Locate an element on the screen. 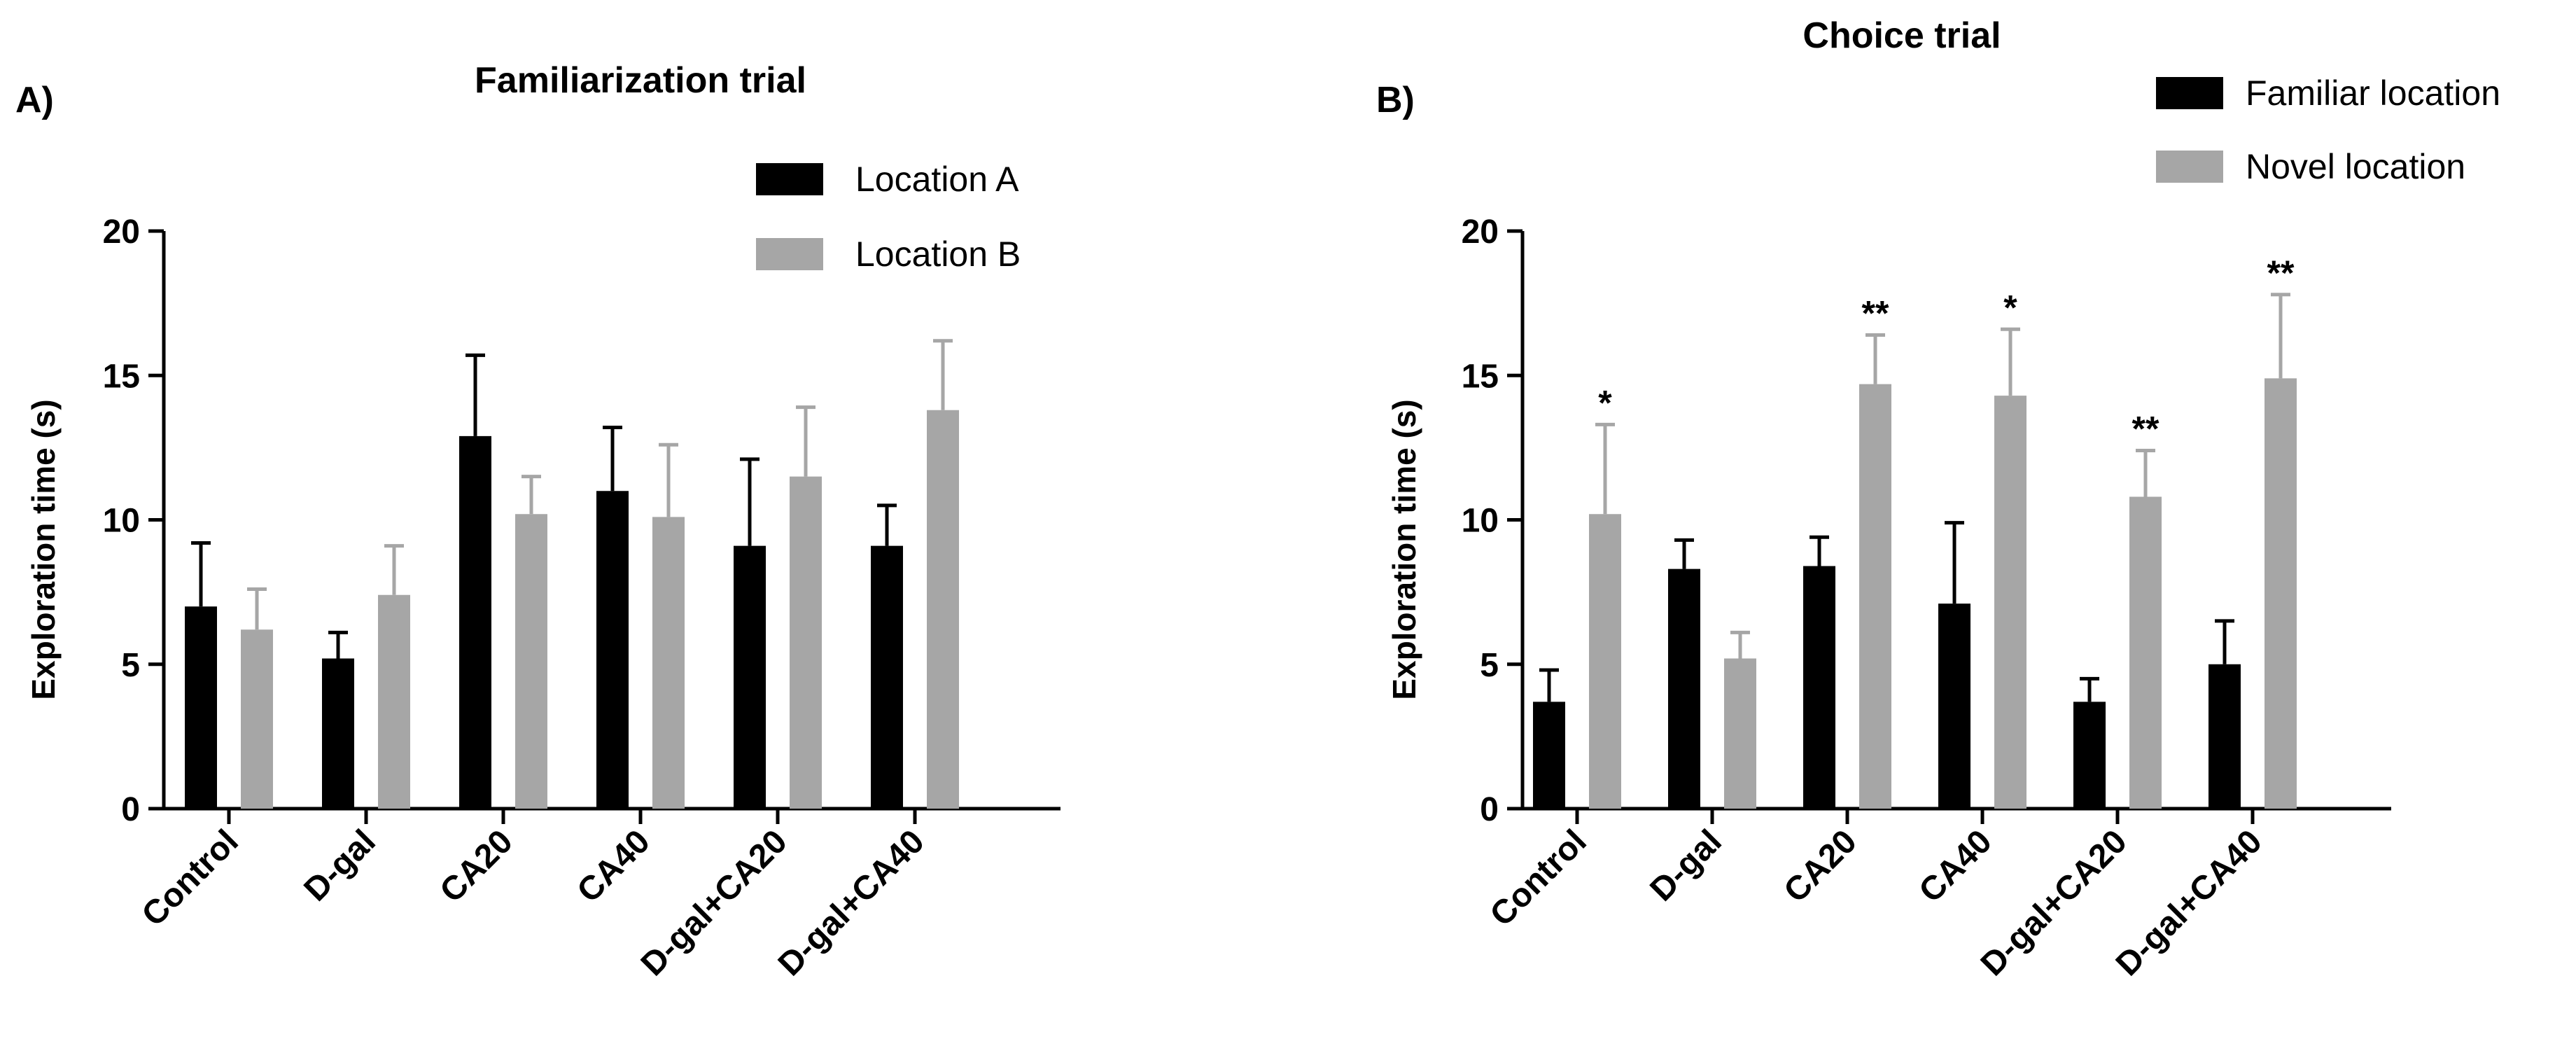 The width and height of the screenshot is (2576, 1053). panel-a-category-label-d-gal-ca20: D-gal+CA20 is located at coordinates (714, 903).